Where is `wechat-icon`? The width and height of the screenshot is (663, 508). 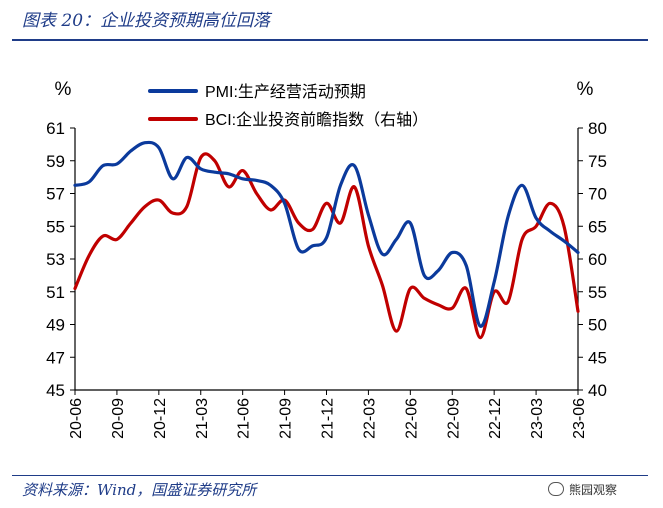 wechat-icon is located at coordinates (556, 489).